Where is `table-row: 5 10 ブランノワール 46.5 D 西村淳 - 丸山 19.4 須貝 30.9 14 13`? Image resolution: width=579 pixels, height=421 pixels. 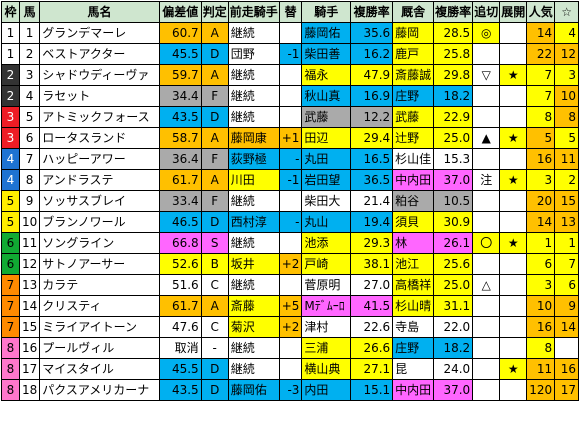 table-row: 5 10 ブランノワール 46.5 D 西村淳 - 丸山 19.4 須貝 30.9 14 13 is located at coordinates (290, 222).